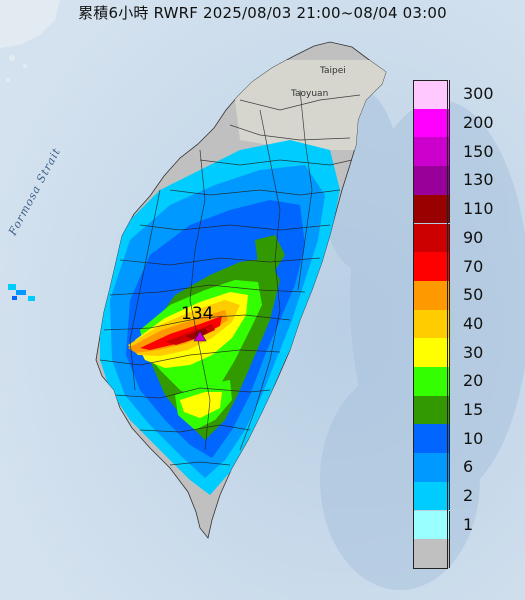 This screenshot has height=600, width=525. What do you see at coordinates (197, 314) in the screenshot?
I see `max-rainfall-value: 134` at bounding box center [197, 314].